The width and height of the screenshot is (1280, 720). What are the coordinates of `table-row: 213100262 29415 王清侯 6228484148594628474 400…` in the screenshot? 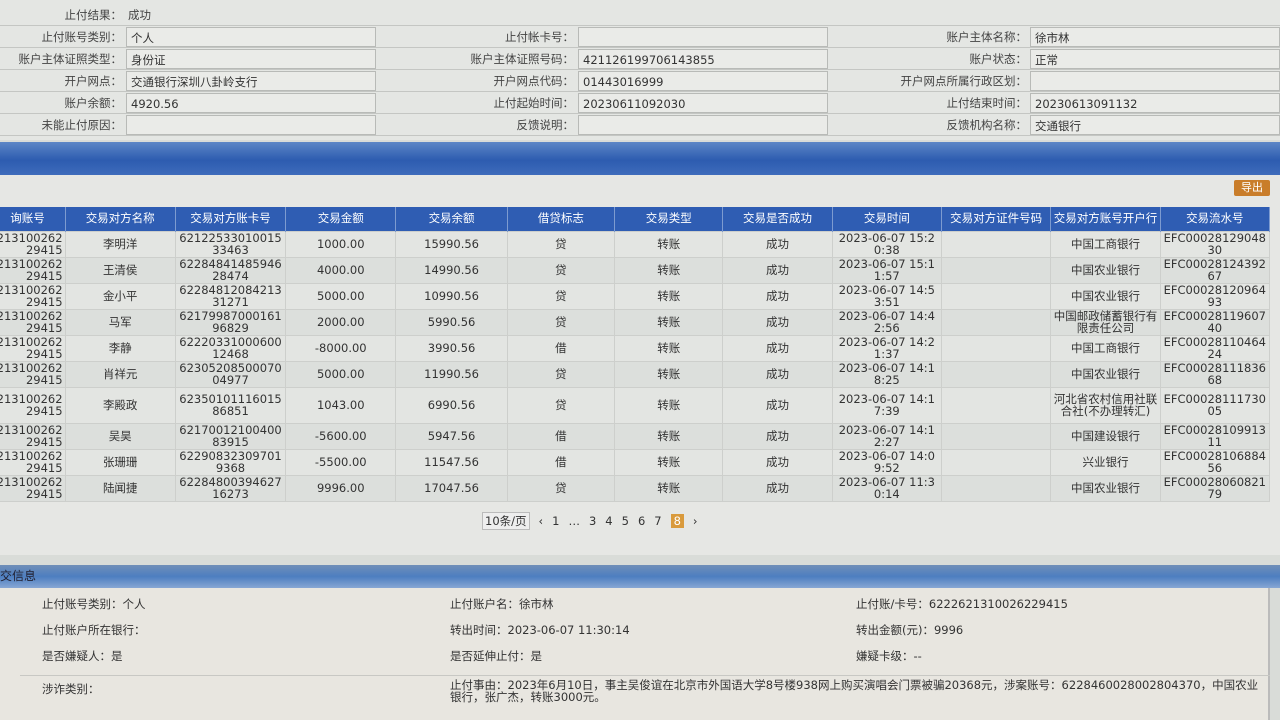 It's located at (635, 270).